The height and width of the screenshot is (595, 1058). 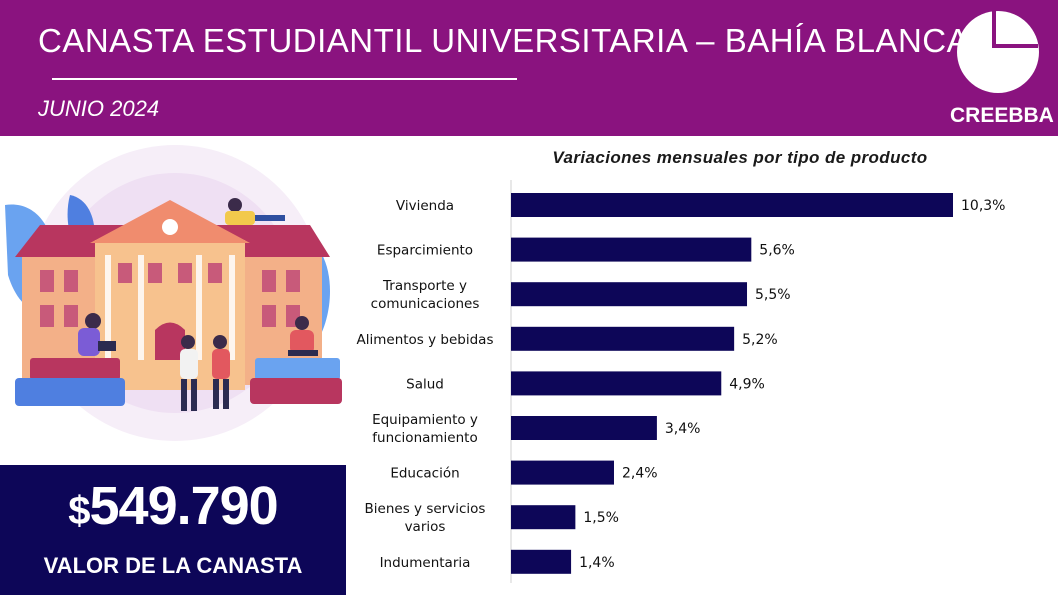 What do you see at coordinates (302, 342) in the screenshot?
I see `student-right-icon` at bounding box center [302, 342].